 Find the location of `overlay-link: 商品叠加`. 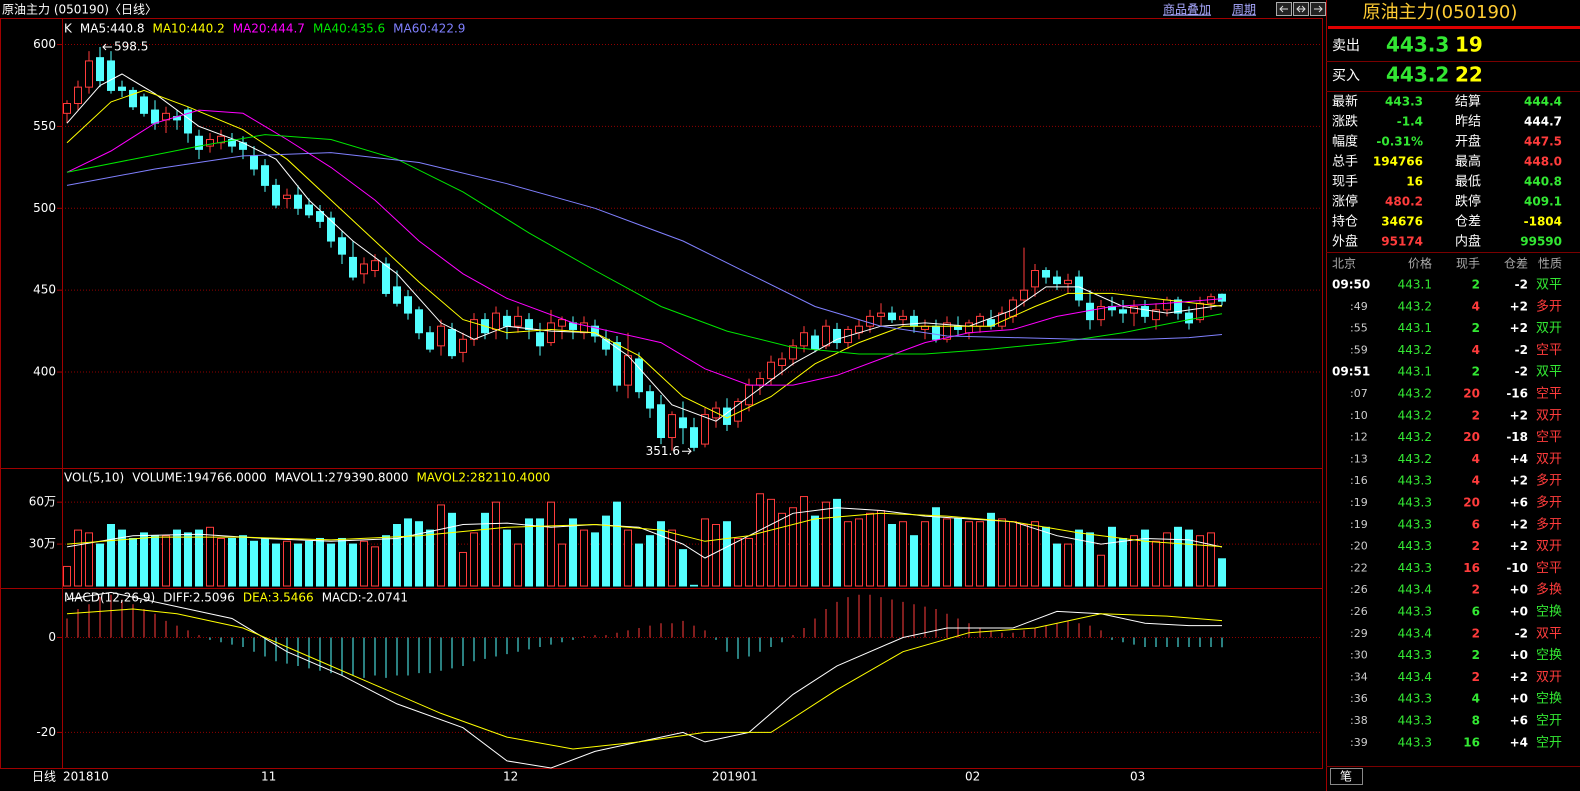

overlay-link: 商品叠加 is located at coordinates (1187, 9).